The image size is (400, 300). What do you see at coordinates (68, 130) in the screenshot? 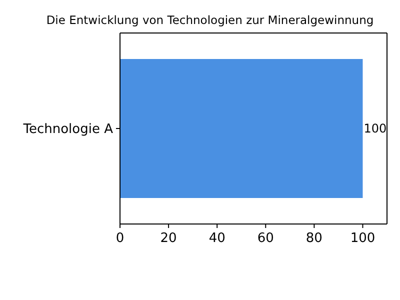
I see `y-tick-label: Technologie A` at bounding box center [68, 130].